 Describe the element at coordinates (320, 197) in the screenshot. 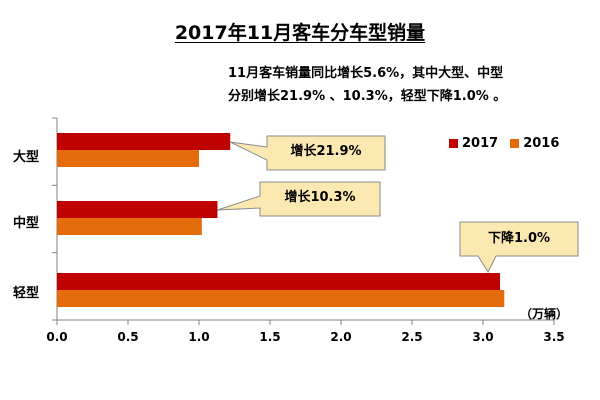

I see `callout-medium: 增长10.3%` at that location.